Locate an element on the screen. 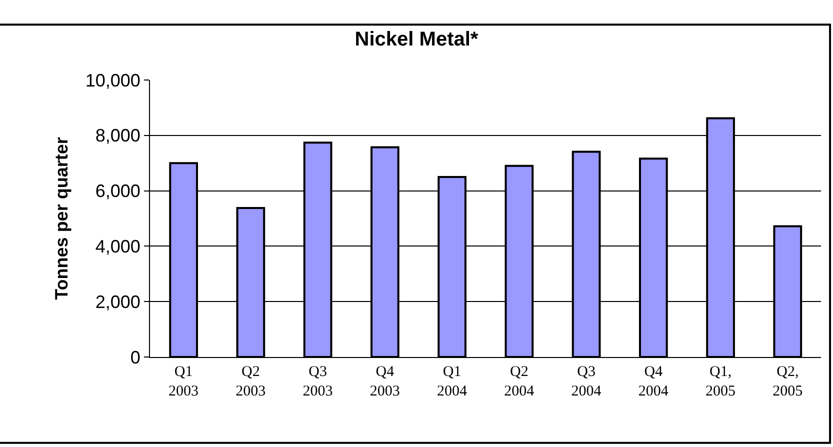 This screenshot has height=447, width=833. y-axis-title: Tonnes per quarter is located at coordinates (62, 218).